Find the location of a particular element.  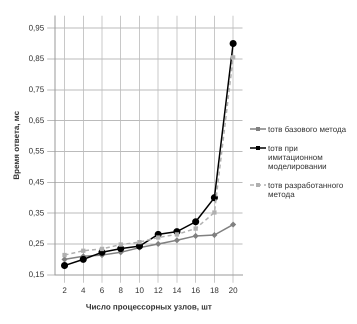

legend-label: tотв при имитационном моделировании is located at coordinates (298, 157).